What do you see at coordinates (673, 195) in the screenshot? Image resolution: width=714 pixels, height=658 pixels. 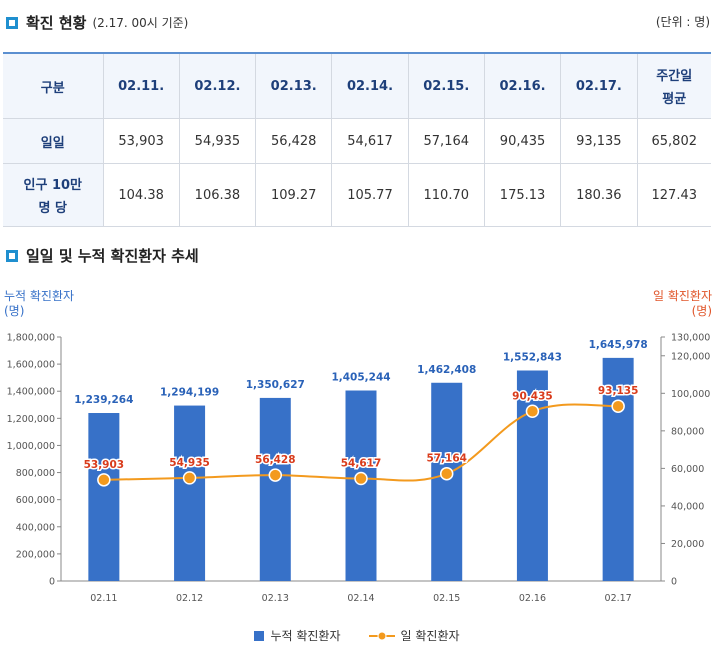 I see `table-cell-average: 127.43` at bounding box center [673, 195].